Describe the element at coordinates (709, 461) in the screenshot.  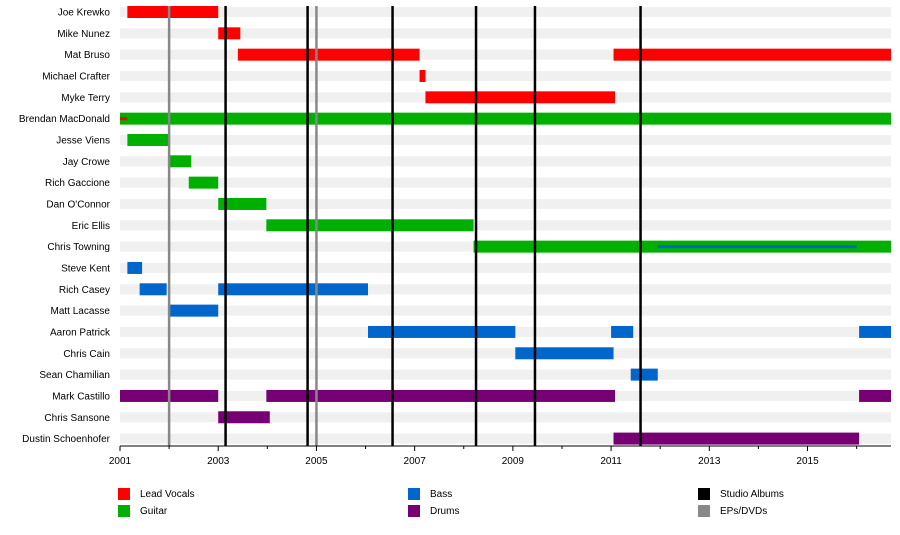
I see `x-tick-label-2013: 2013` at that location.